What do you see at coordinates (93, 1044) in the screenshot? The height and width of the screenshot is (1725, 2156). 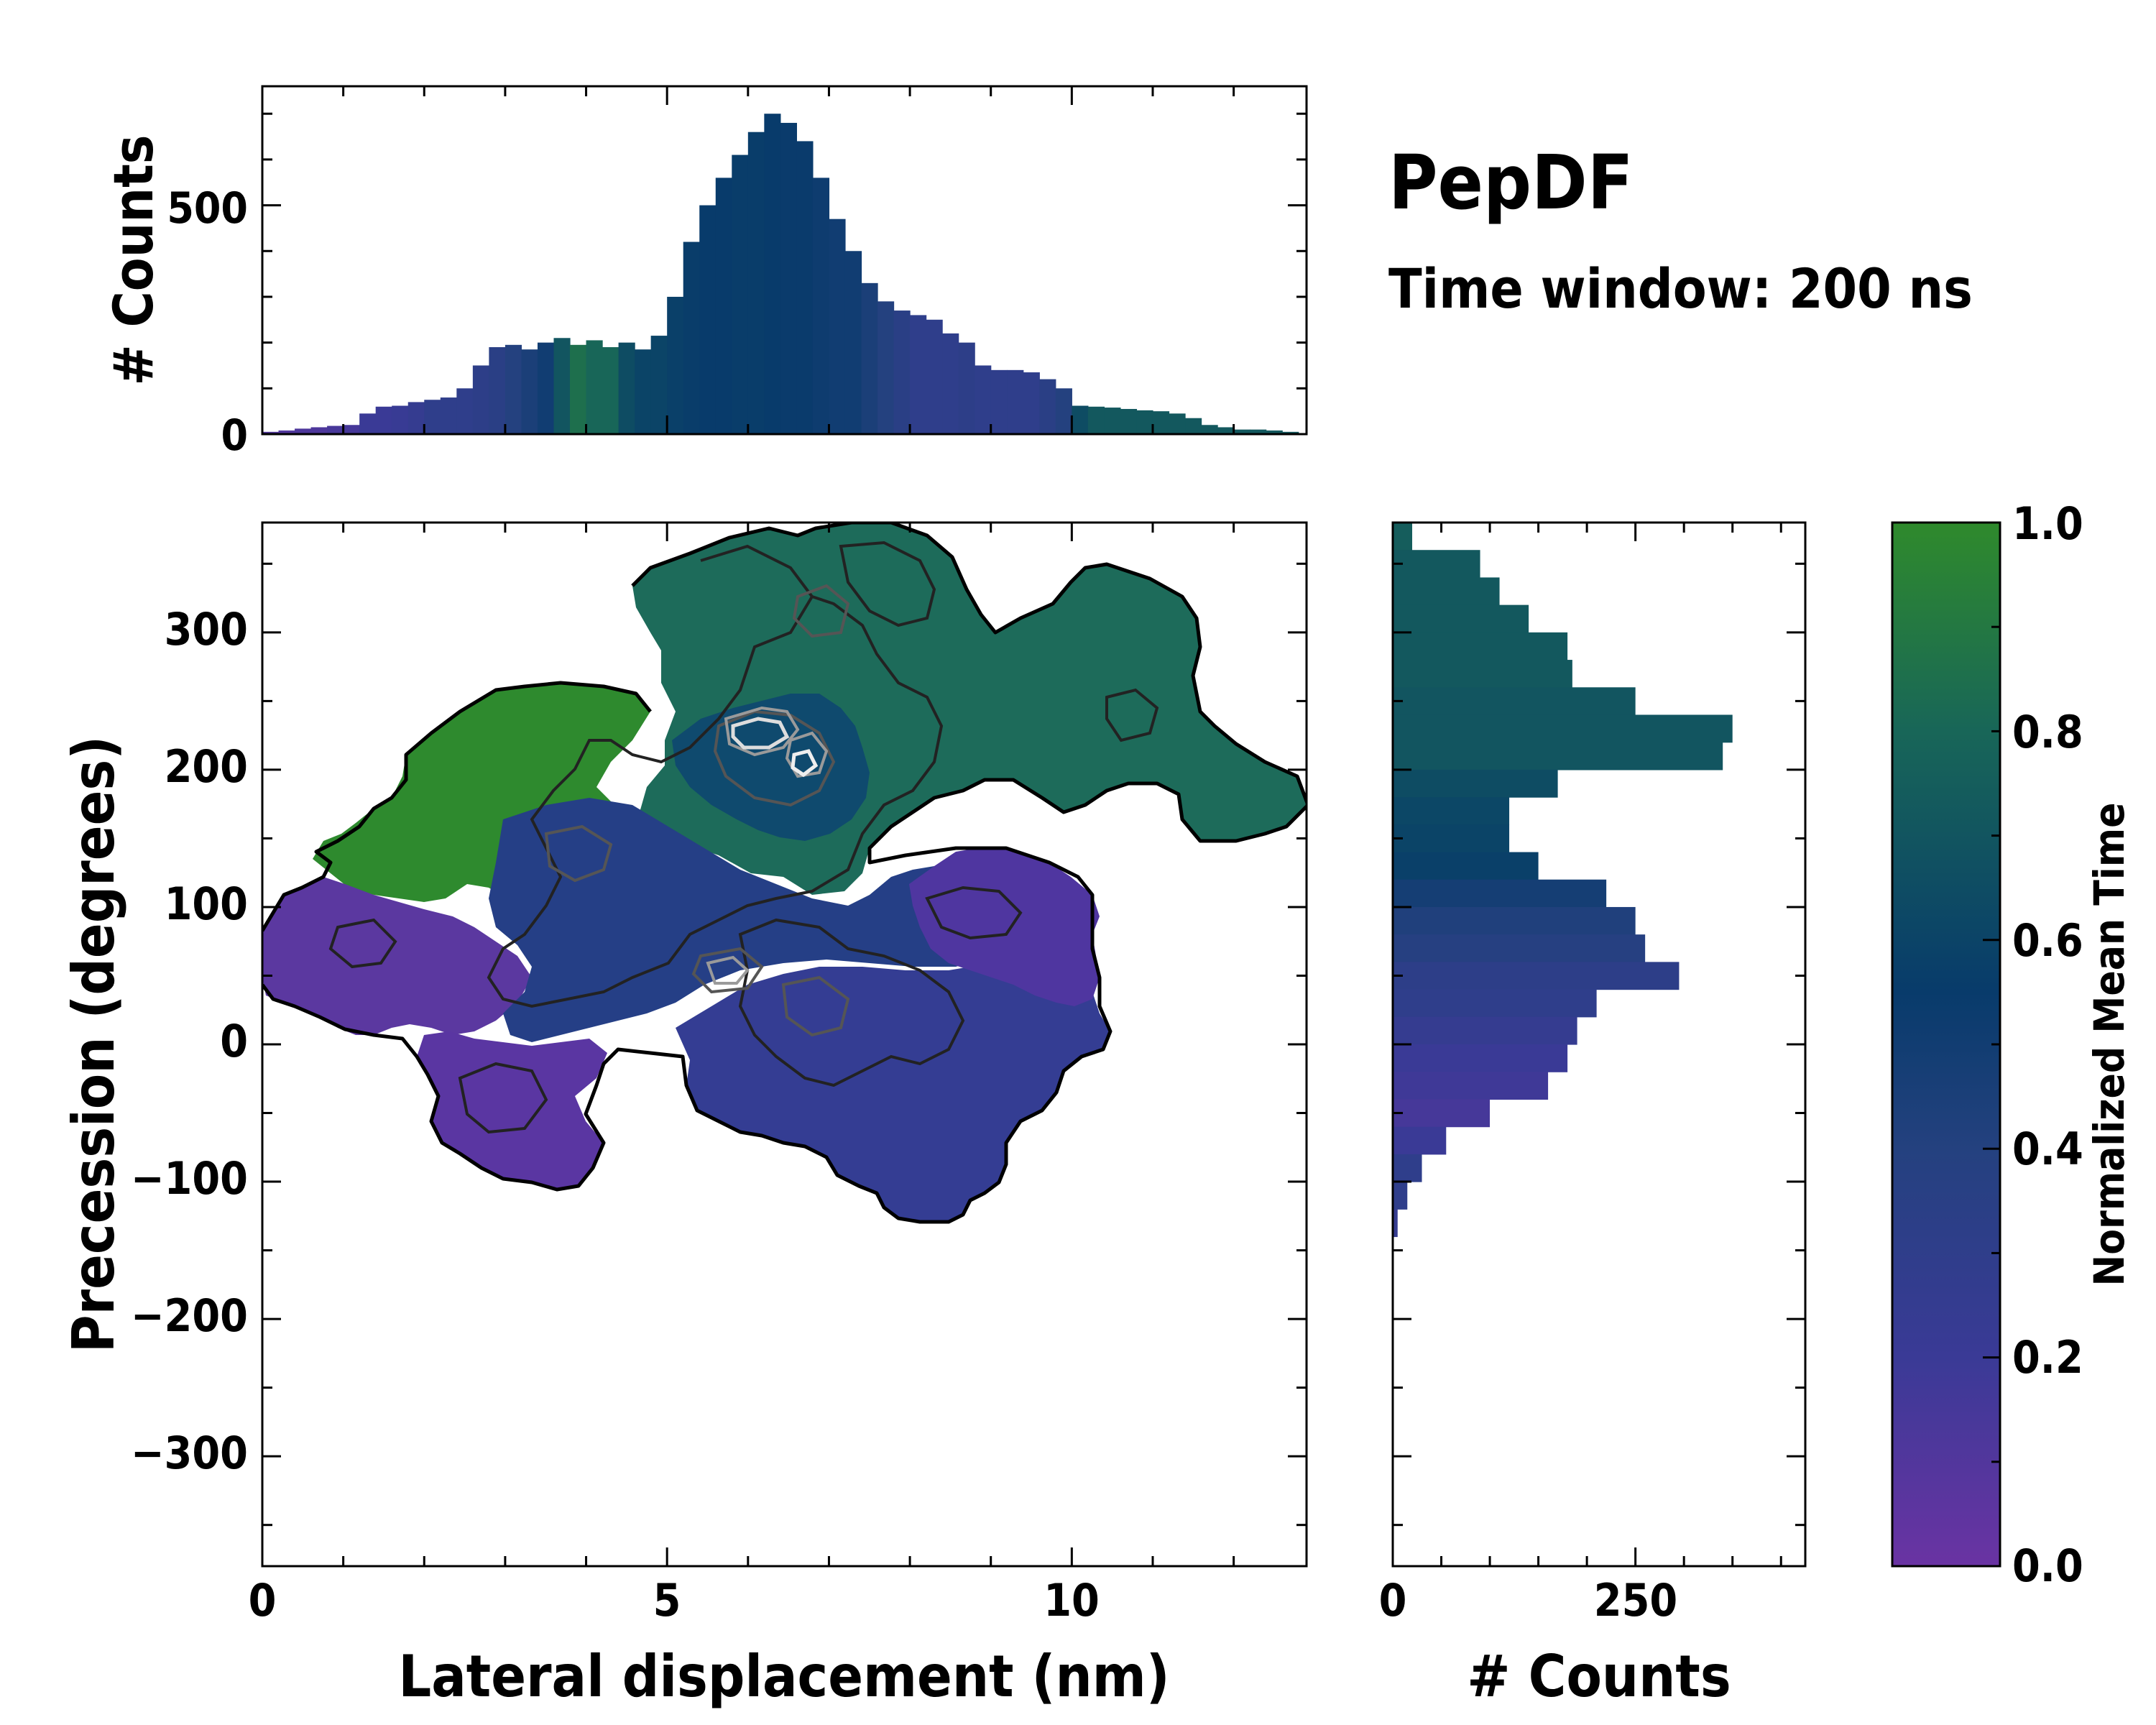 I see `main-y-axis-label: Precession (degrees)` at bounding box center [93, 1044].